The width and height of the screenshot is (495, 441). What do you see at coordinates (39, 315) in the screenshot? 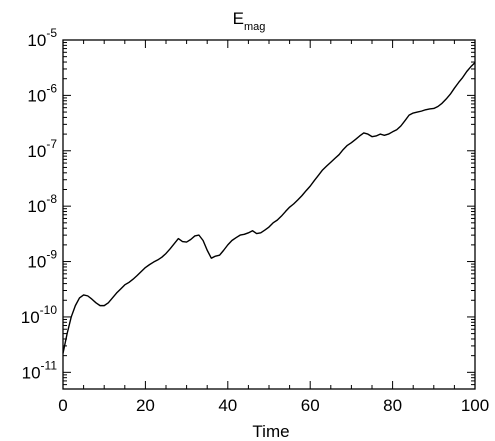
I see `y-tick-label: 10⁻¹⁰` at bounding box center [39, 315].